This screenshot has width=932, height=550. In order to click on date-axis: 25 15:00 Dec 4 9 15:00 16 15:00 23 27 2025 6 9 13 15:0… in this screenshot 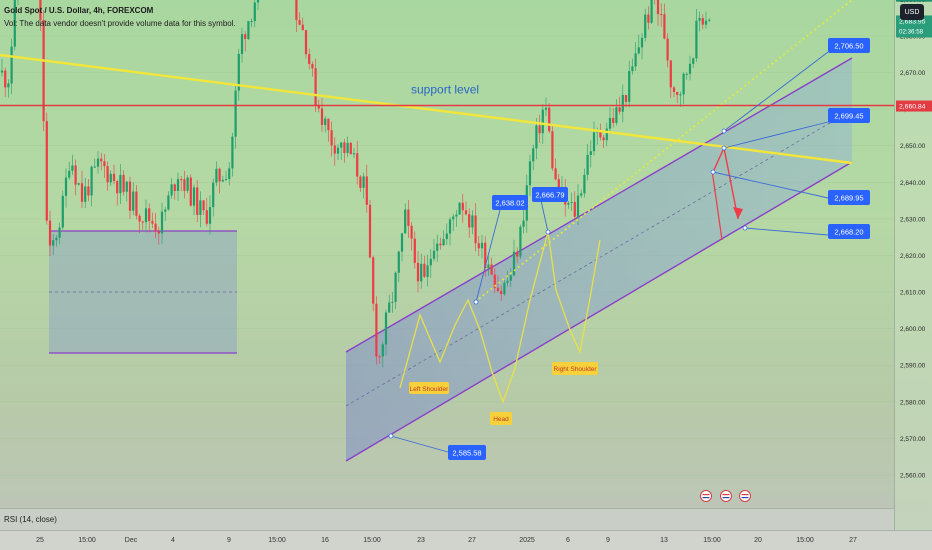, I will do `click(466, 540)`.